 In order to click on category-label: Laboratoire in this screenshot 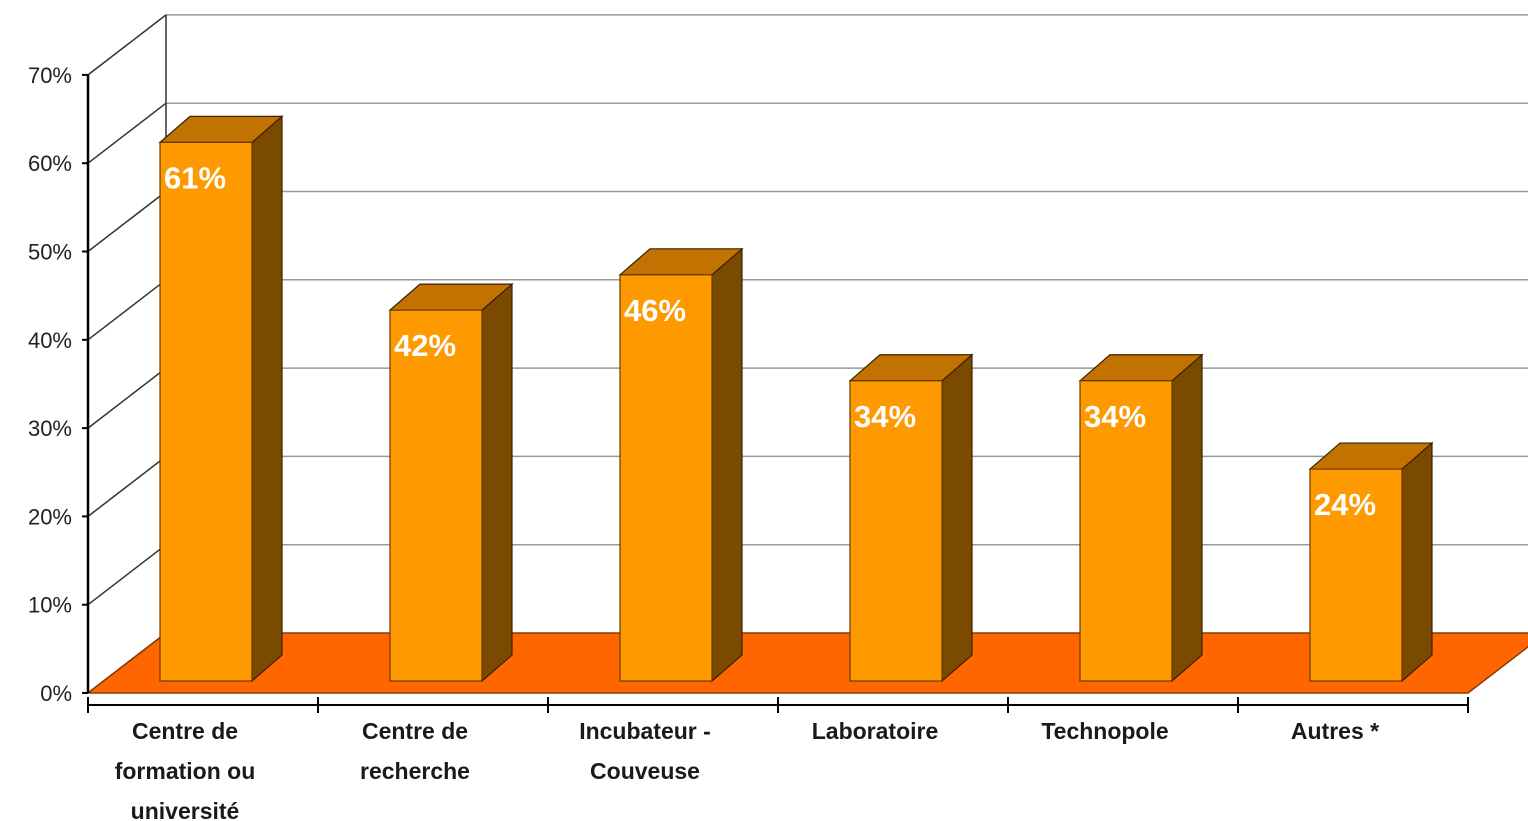, I will do `click(875, 731)`.